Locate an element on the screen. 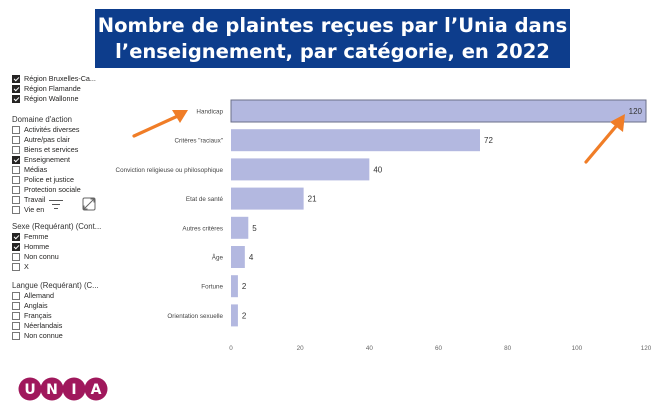  filter-option: Femme is located at coordinates (62, 237).